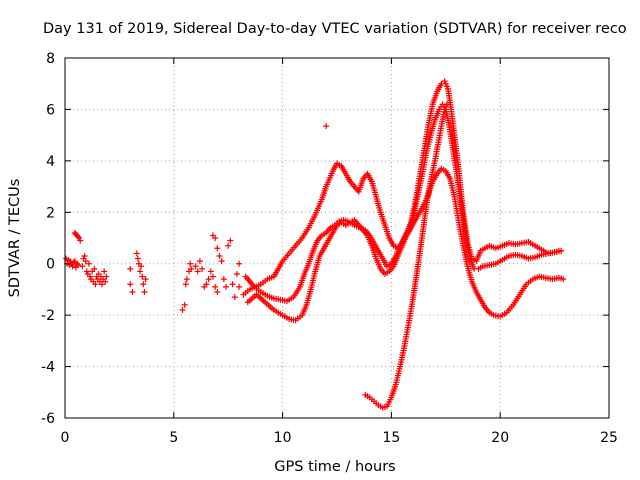  I want to click on y-tick-label: 4, so click(50, 162).